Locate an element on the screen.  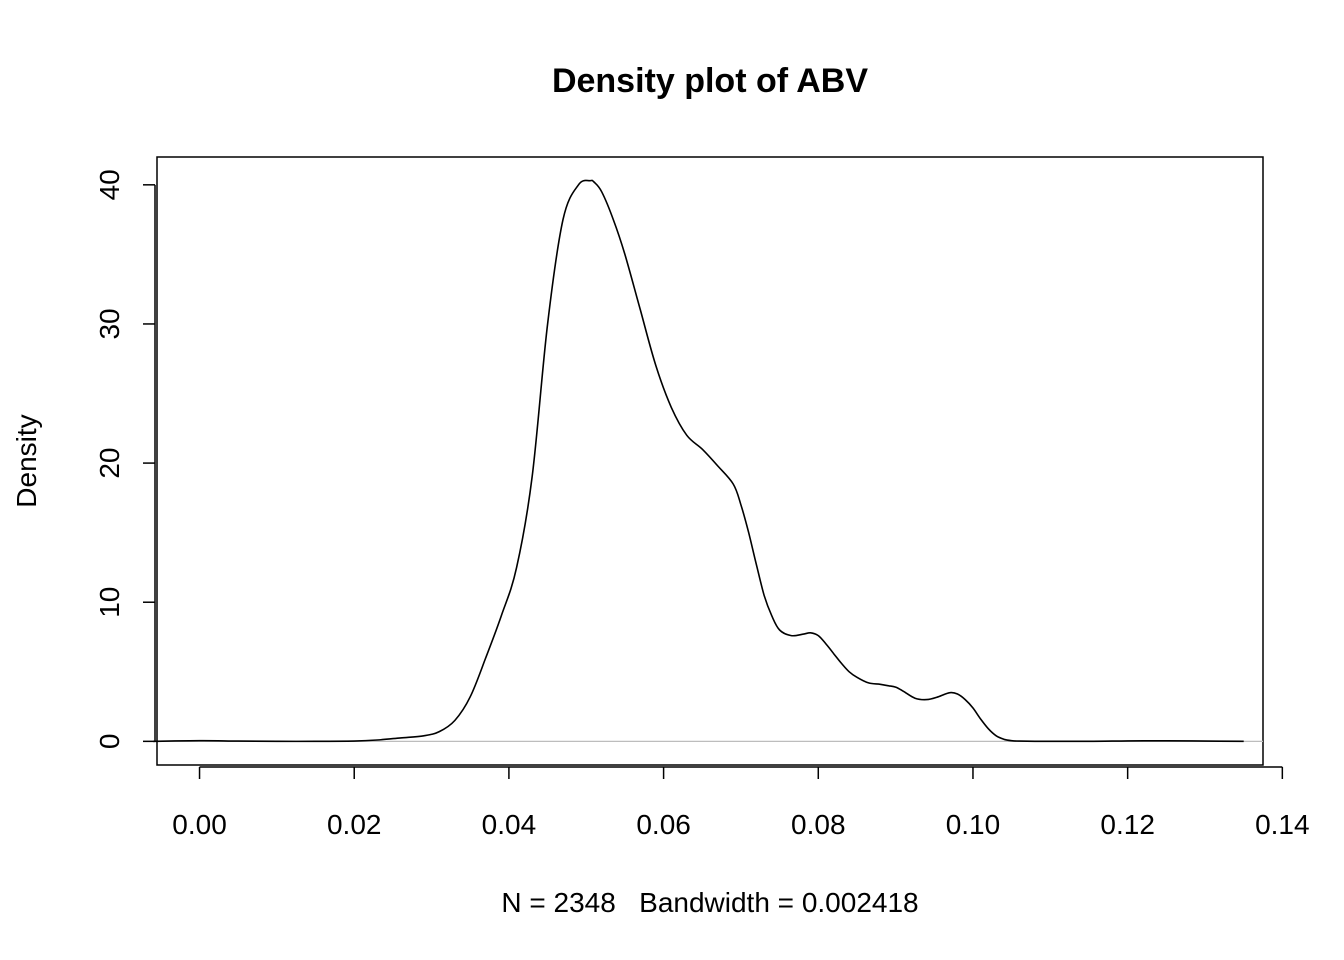
y-axis: 0 10 20 30 40 is located at coordinates (125, 459).